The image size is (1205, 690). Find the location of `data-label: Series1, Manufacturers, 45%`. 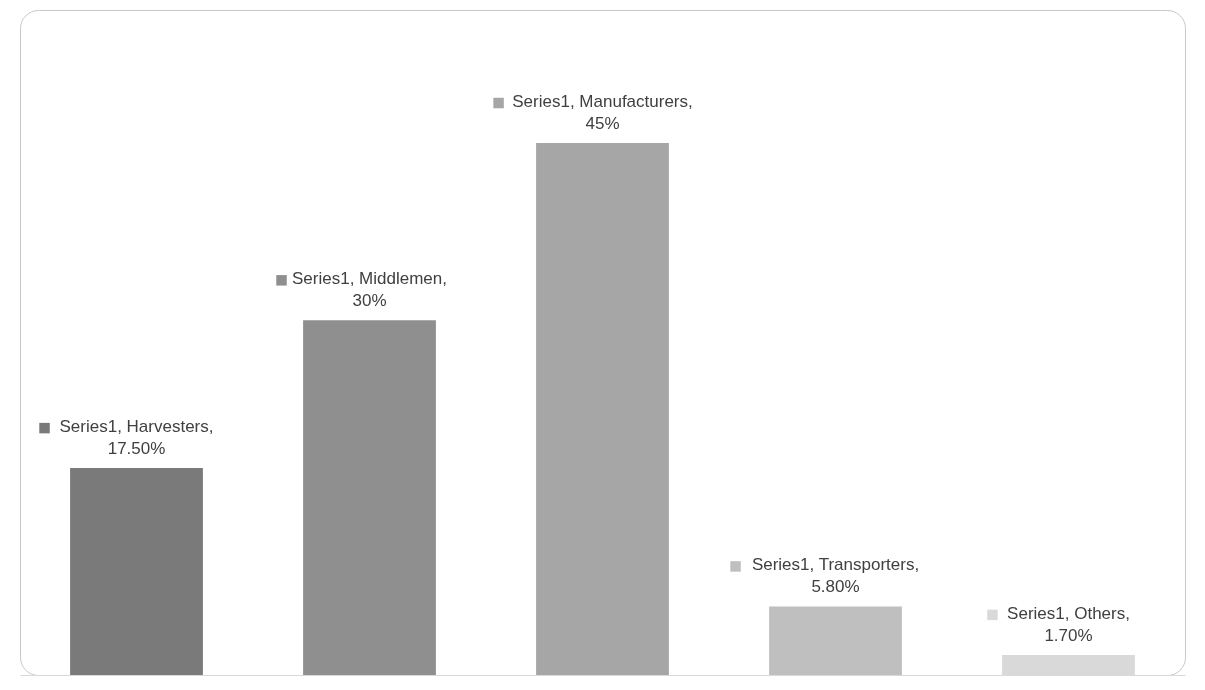

data-label: Series1, Manufacturers, 45% is located at coordinates (602, 112).